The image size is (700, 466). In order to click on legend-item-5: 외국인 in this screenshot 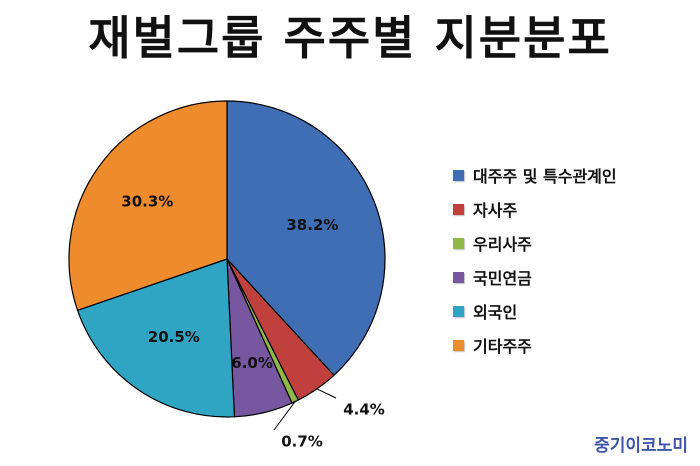, I will do `click(535, 311)`.